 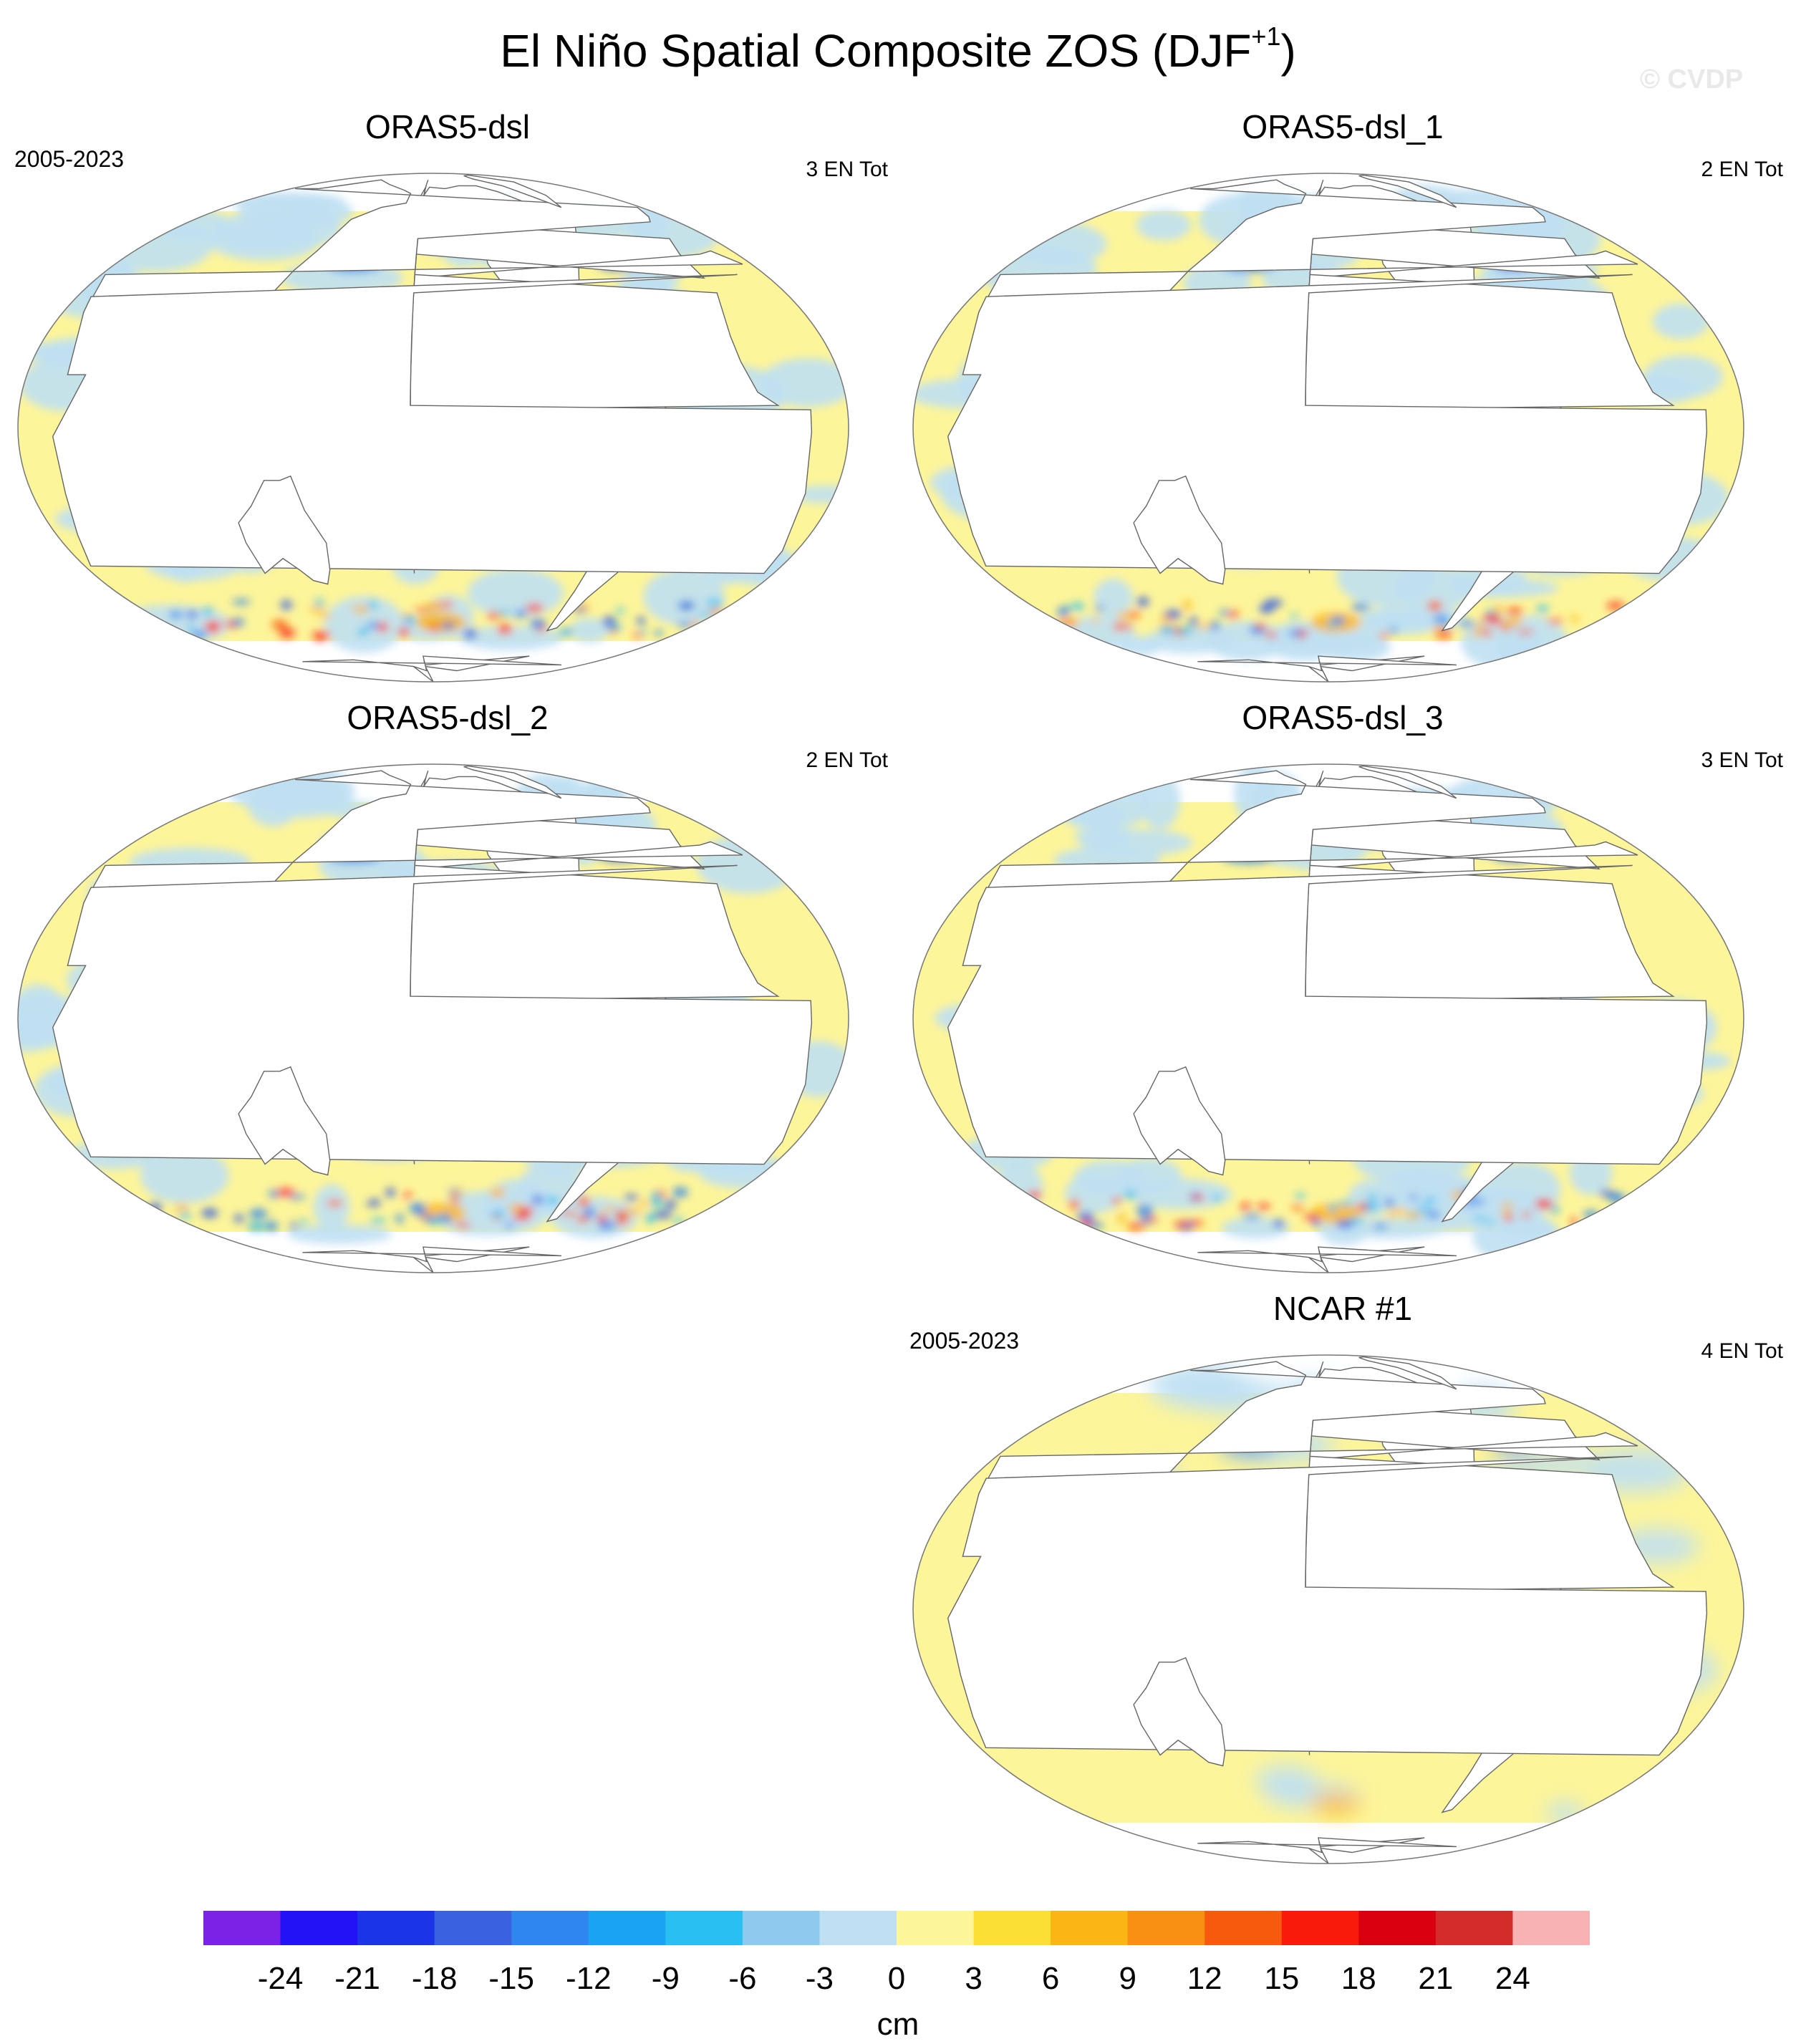 I want to click on colorbar-tick-label: -12, so click(x=589, y=1979).